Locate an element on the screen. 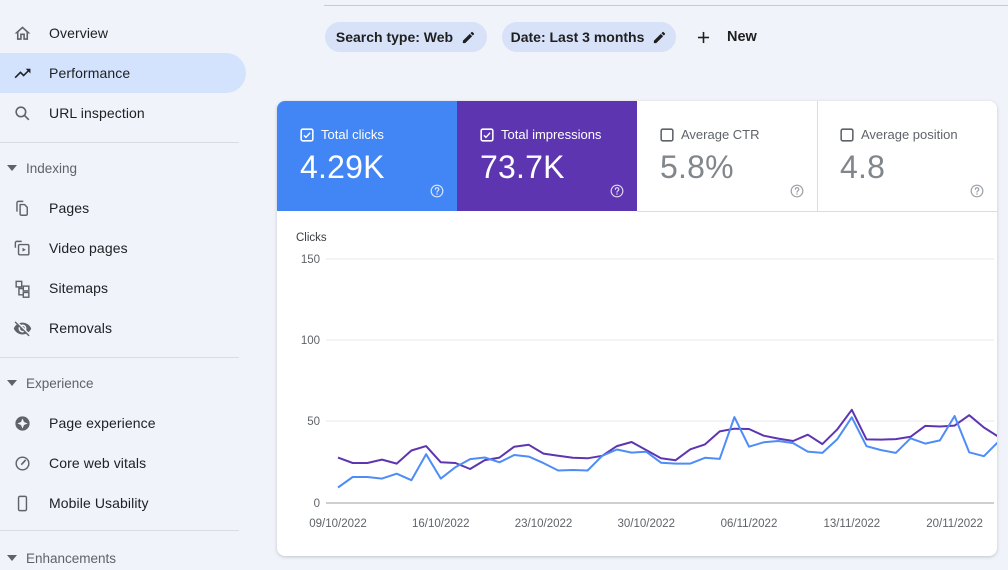  svg-text: 0 is located at coordinates (317, 504).